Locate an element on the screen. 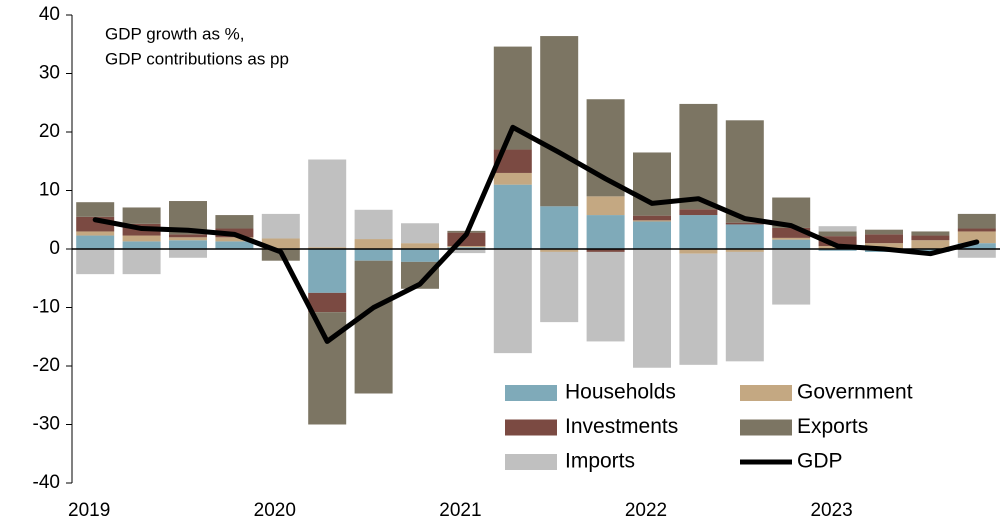 The image size is (1005, 525). annotation: GDP growth as %, is located at coordinates (175, 33).